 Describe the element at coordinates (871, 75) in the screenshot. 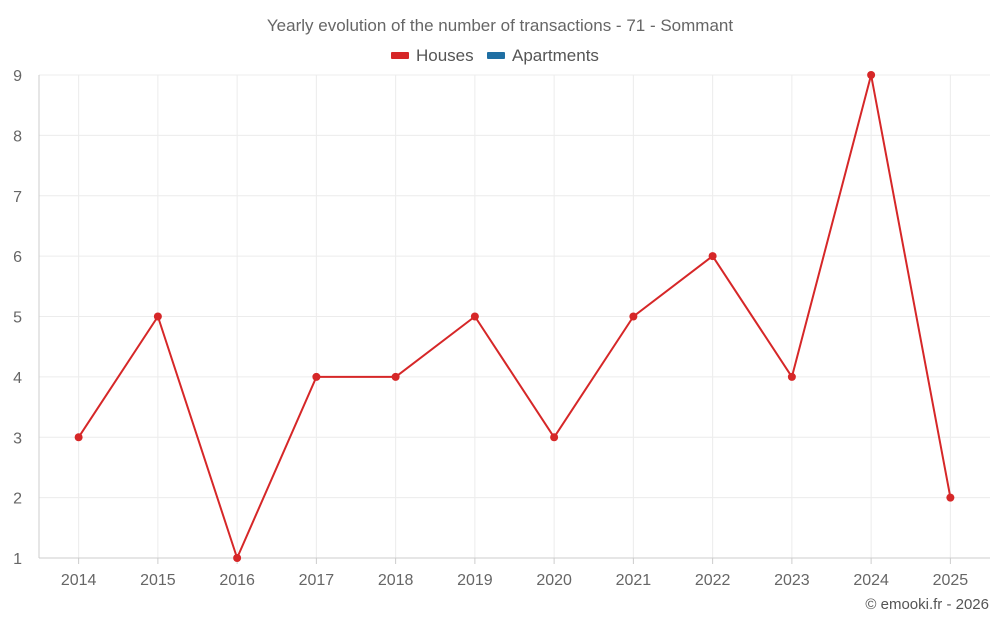

I see `data-point-houses-2024` at that location.